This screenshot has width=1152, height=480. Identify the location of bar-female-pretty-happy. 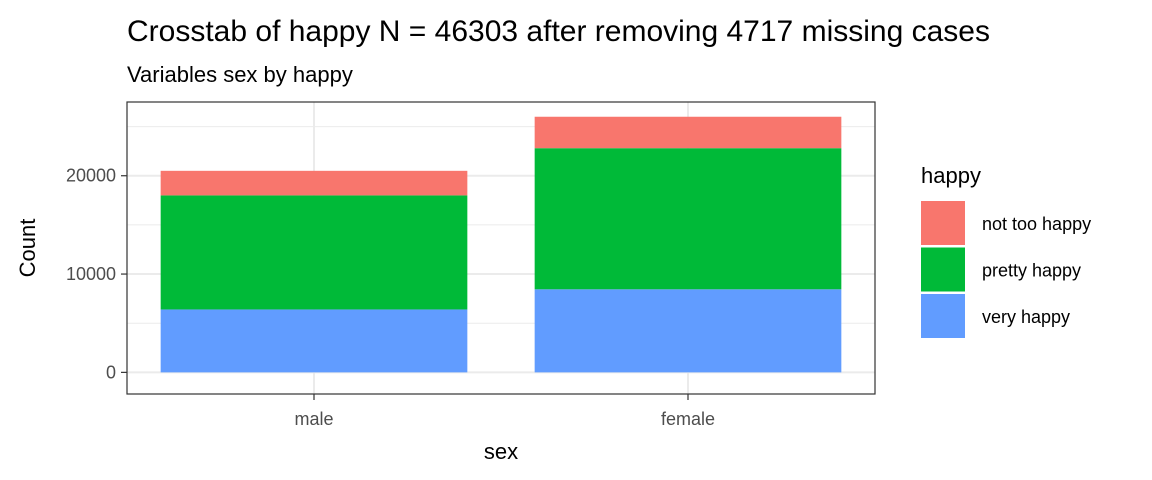
(688, 219).